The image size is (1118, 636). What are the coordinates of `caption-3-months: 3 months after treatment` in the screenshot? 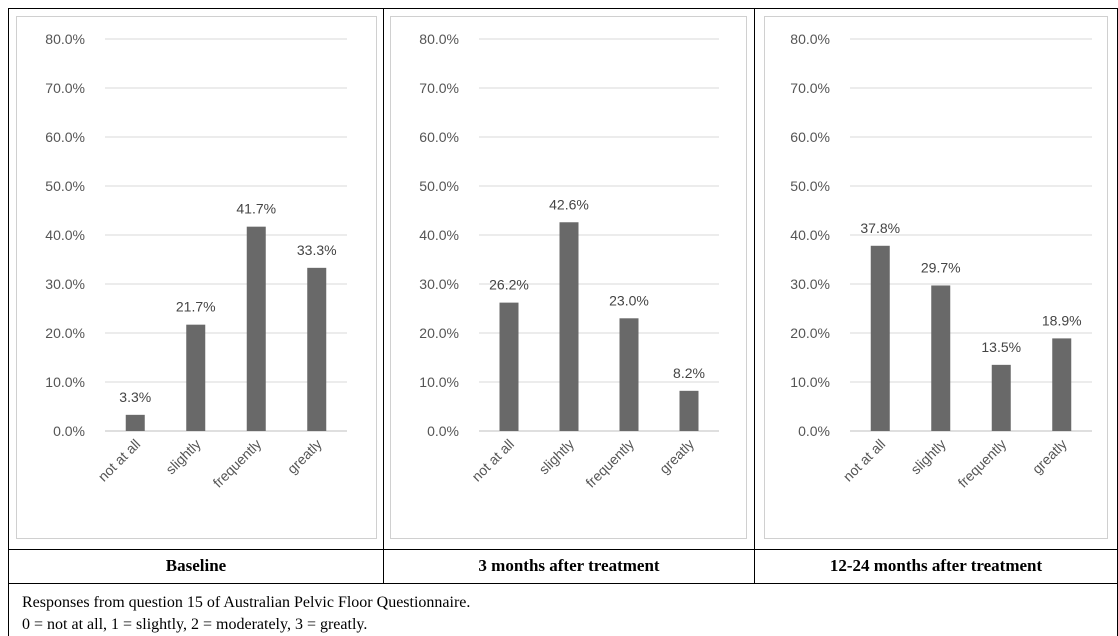 It's located at (569, 565).